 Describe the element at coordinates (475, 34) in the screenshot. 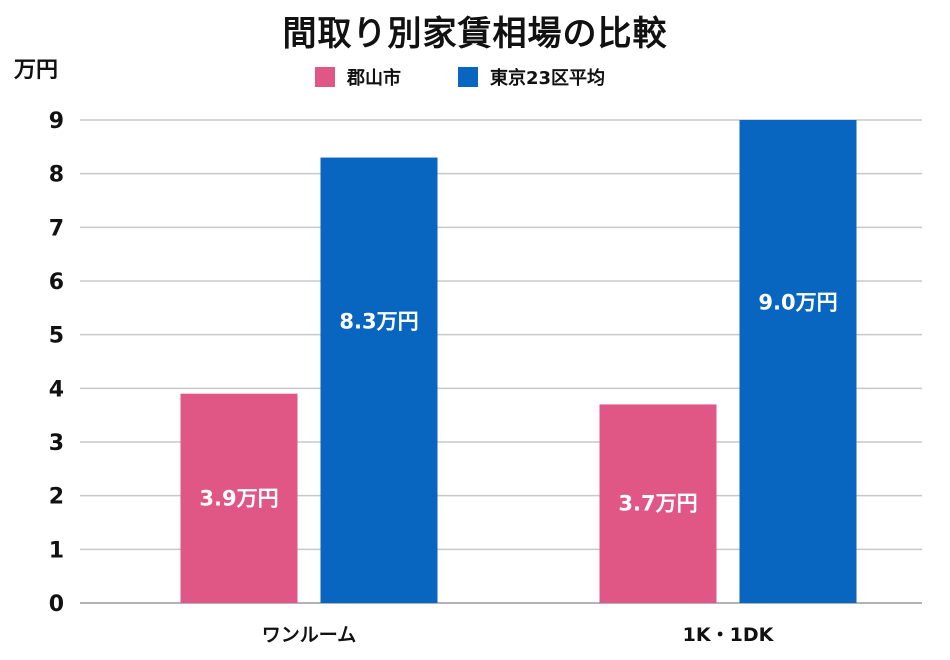

I see `chart-title: 間取り別家賃相場の比較` at that location.